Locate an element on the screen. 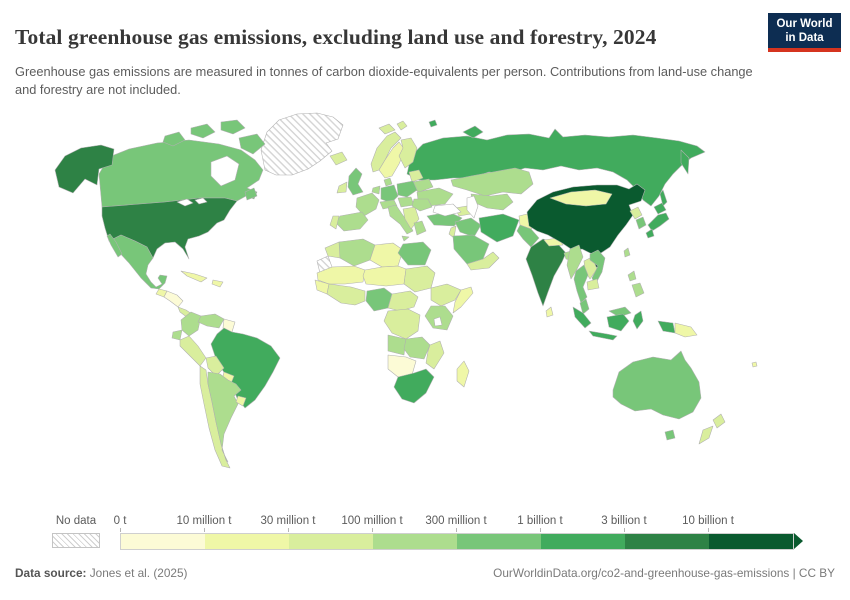  country-ethiopia is located at coordinates (446, 295).